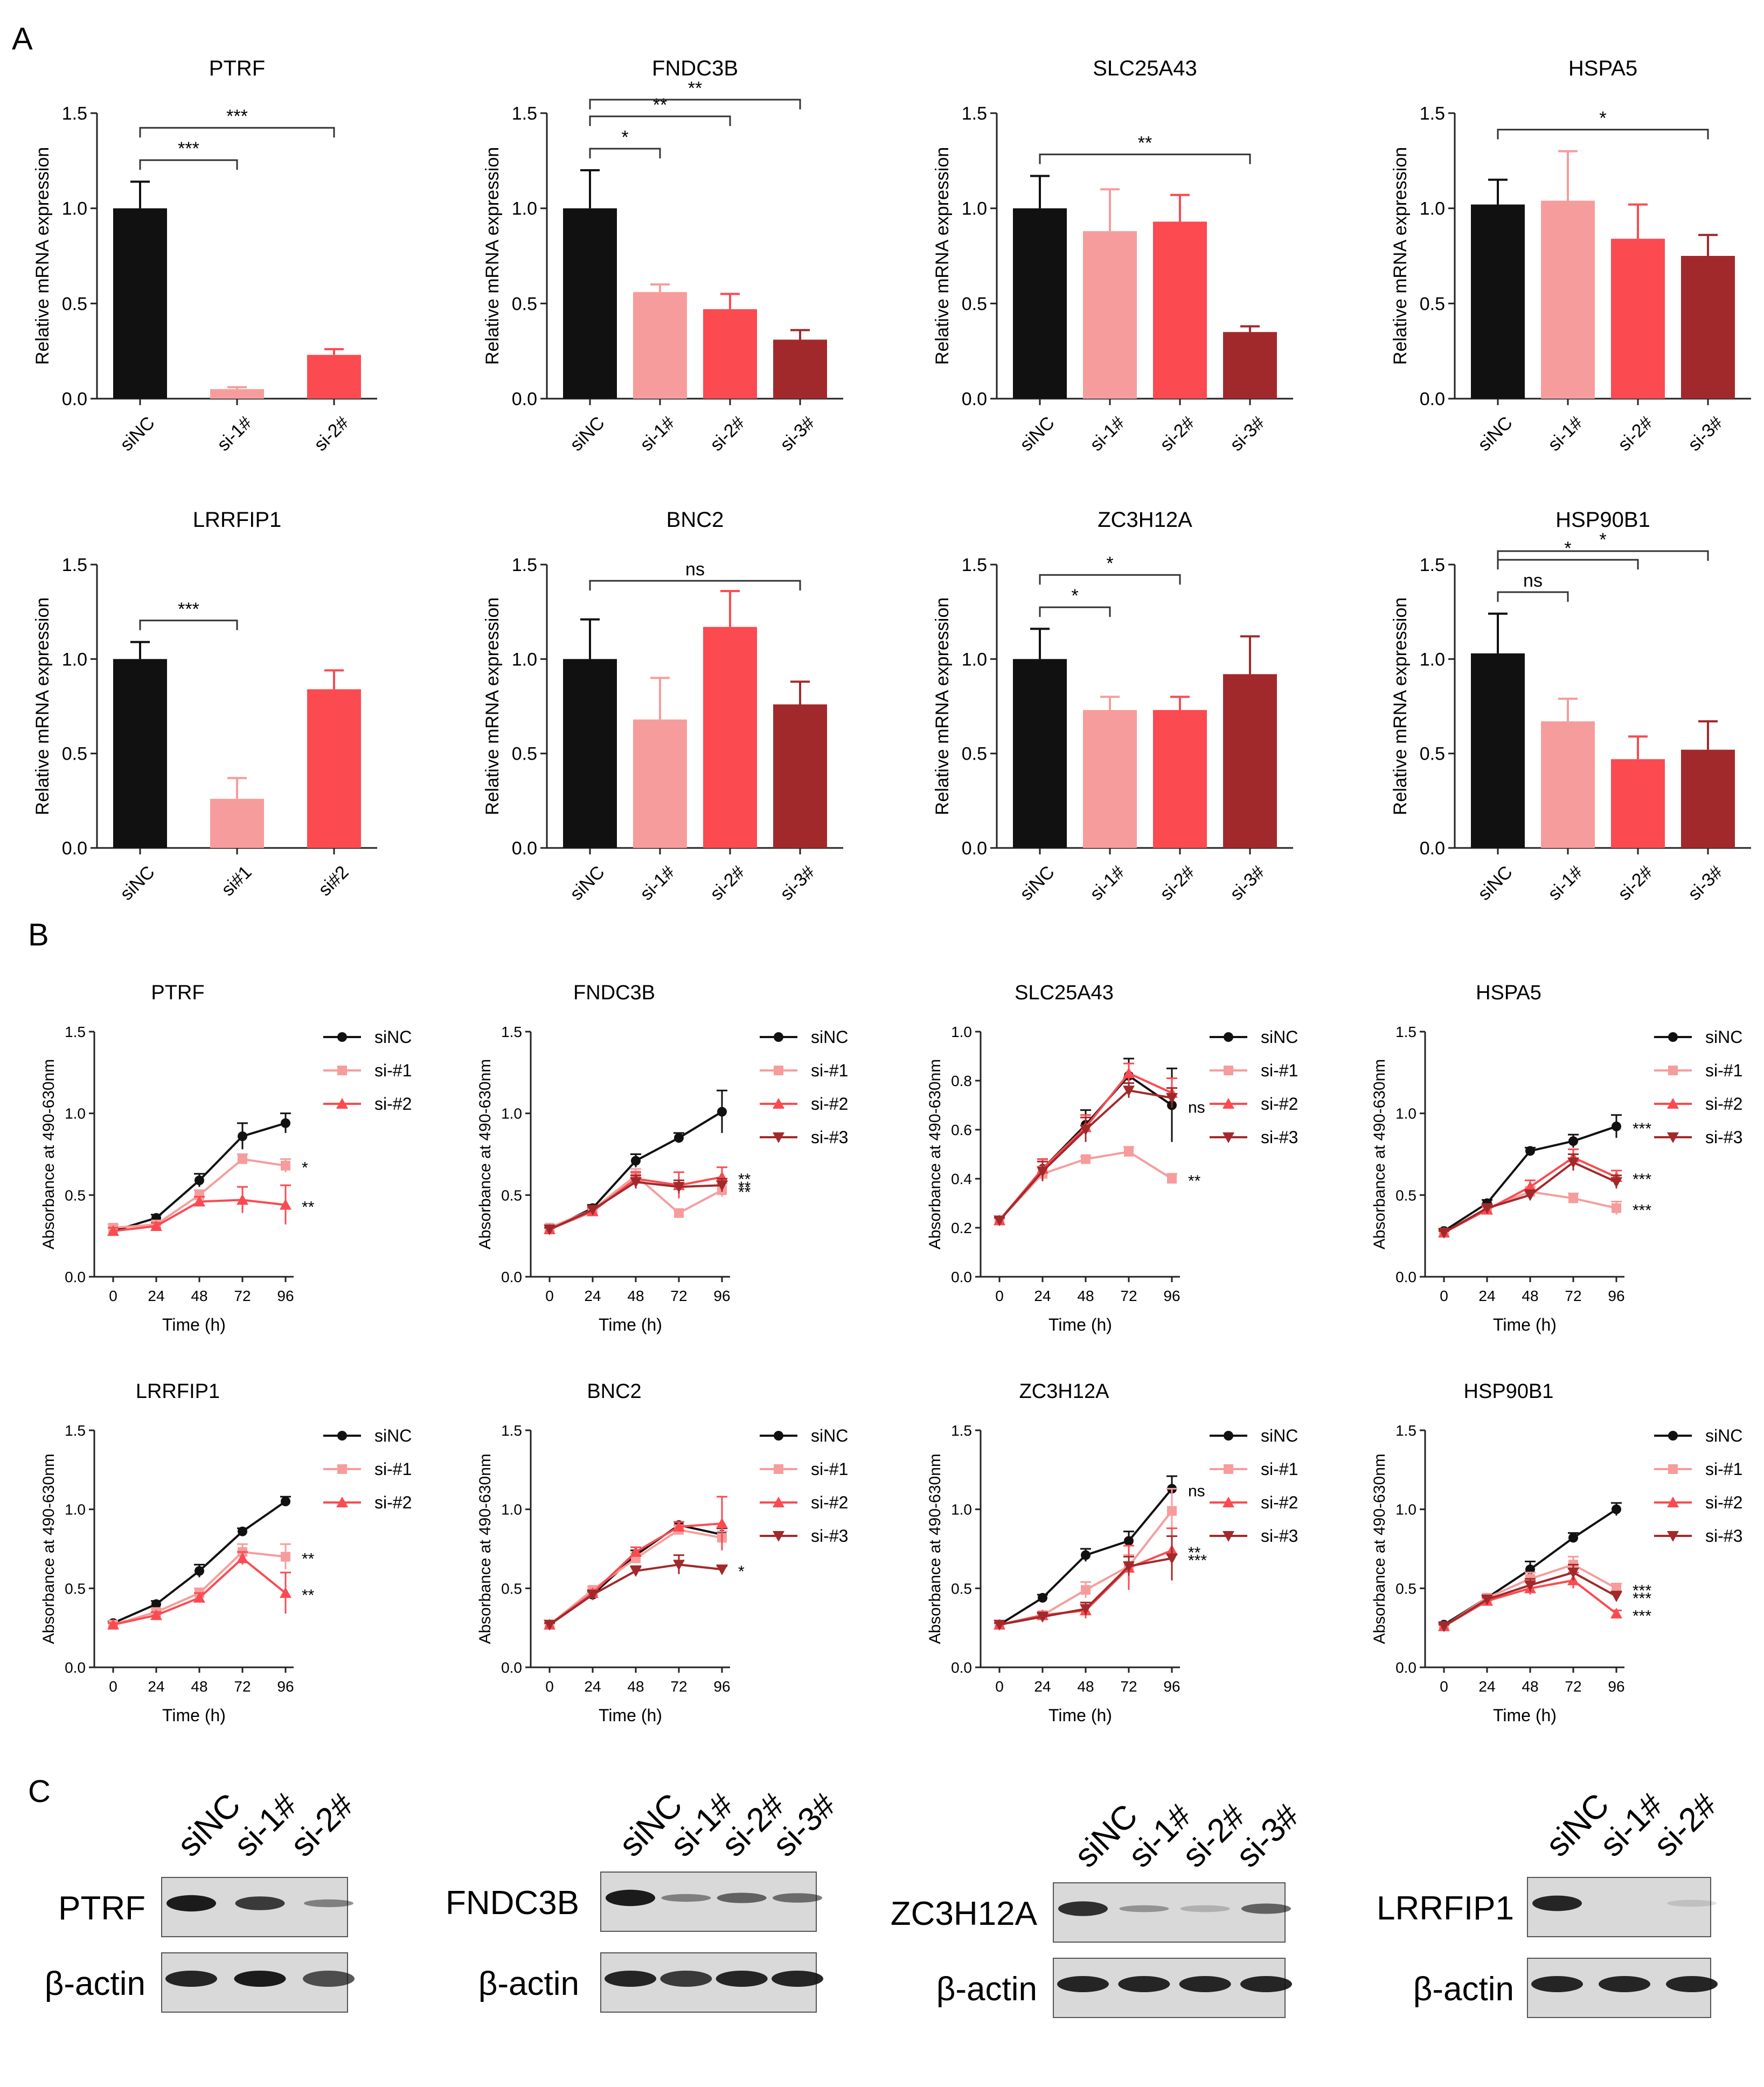  What do you see at coordinates (657, 434) in the screenshot?
I see `x-tick-label: si-1#` at bounding box center [657, 434].